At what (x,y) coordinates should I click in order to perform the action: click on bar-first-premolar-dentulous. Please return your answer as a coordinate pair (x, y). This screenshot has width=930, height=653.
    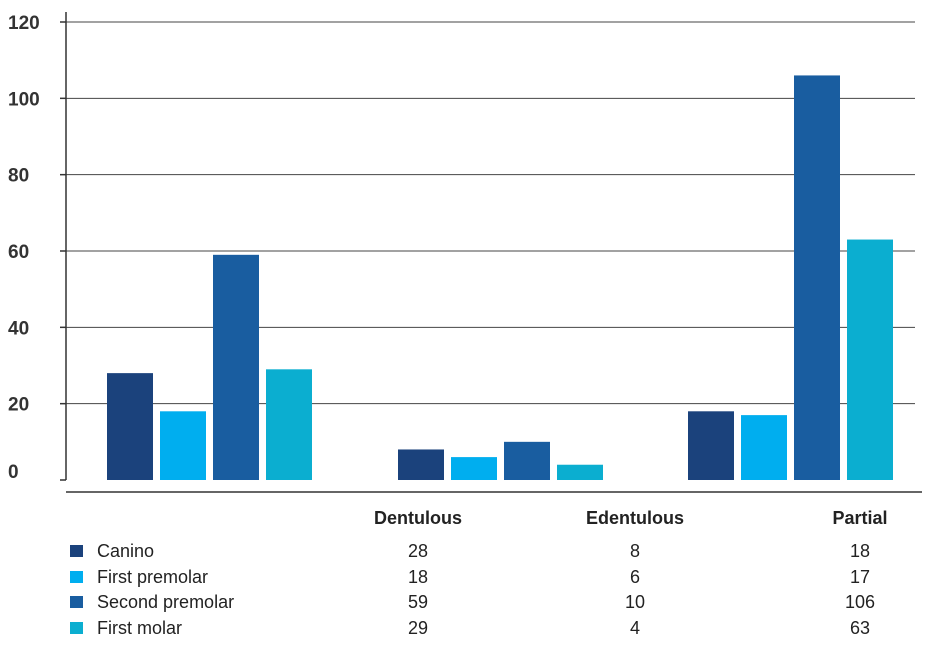
    Looking at the image, I should click on (183, 445).